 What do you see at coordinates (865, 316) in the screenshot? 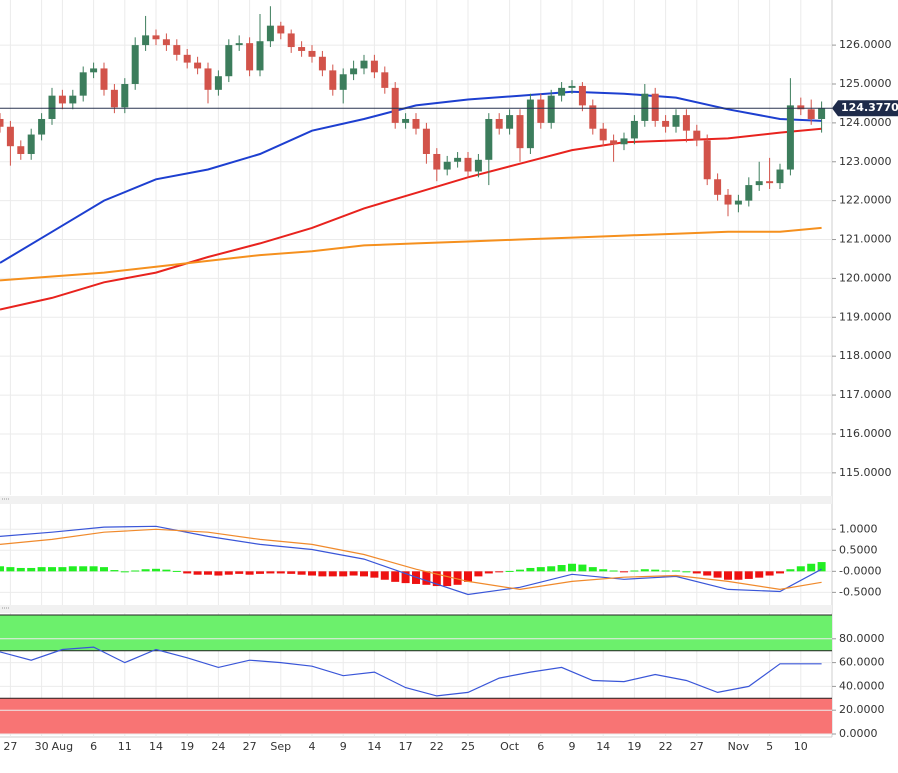
I see `y-tick-label: 119.0000` at bounding box center [865, 316].